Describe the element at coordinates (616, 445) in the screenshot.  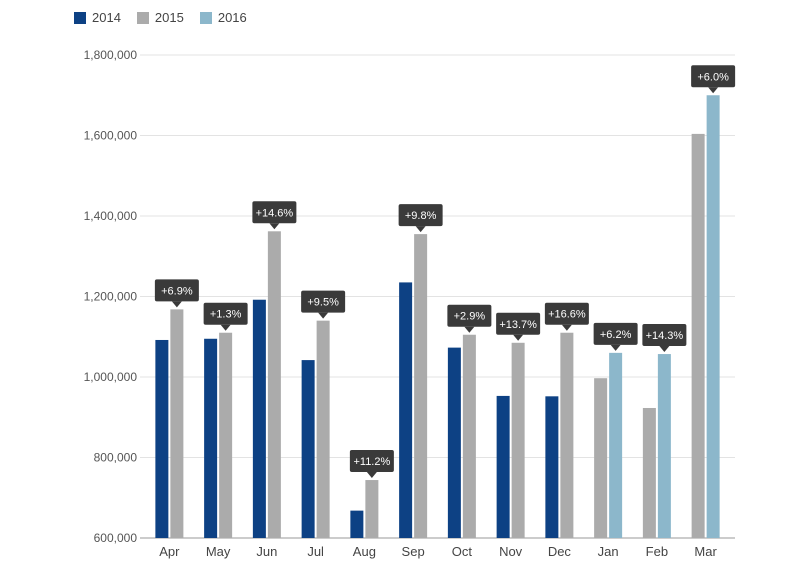
I see `bar-2016-jan` at that location.